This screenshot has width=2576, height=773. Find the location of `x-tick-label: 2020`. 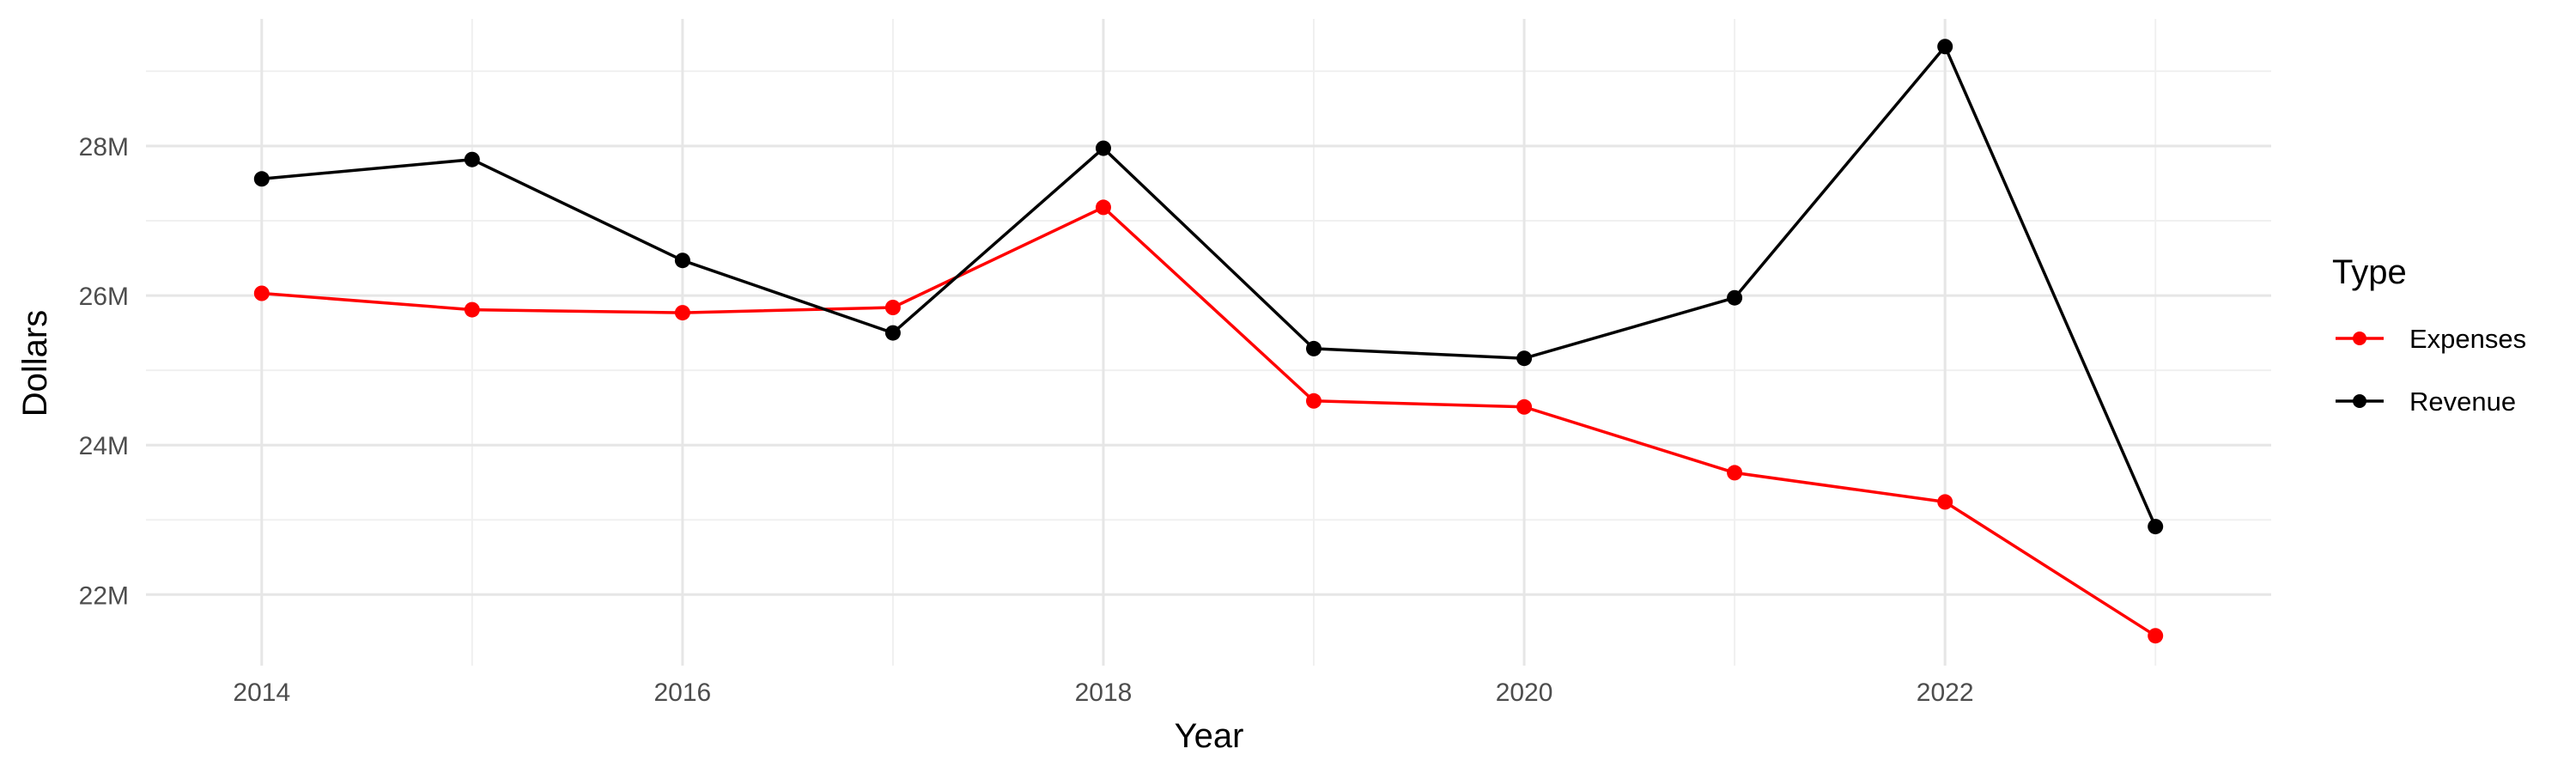

x-tick-label: 2020 is located at coordinates (1524, 693).